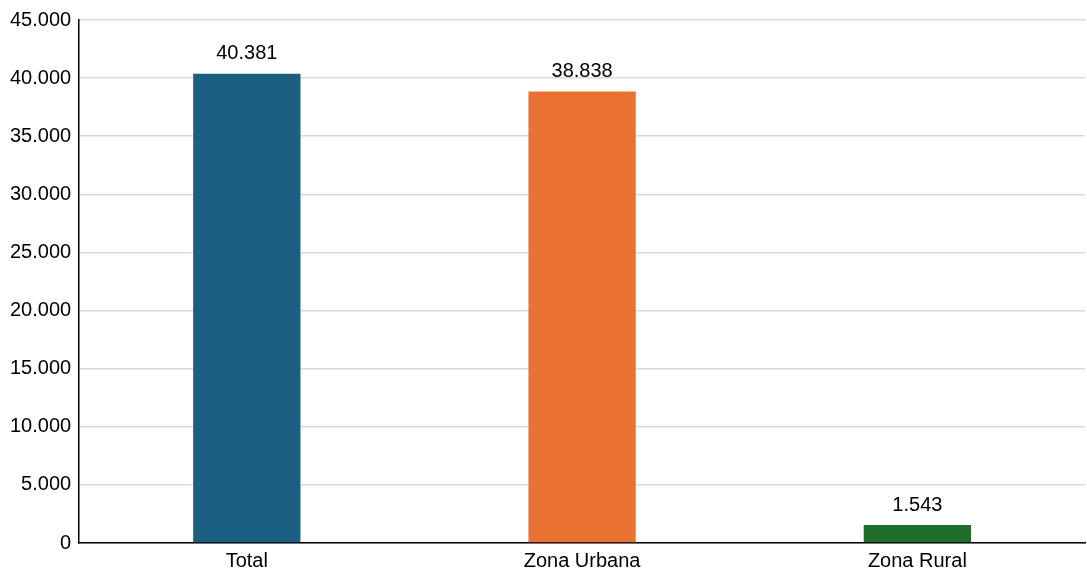 The image size is (1087, 579). Describe the element at coordinates (41, 367) in the screenshot. I see `y-tick-label: 15.000` at that location.